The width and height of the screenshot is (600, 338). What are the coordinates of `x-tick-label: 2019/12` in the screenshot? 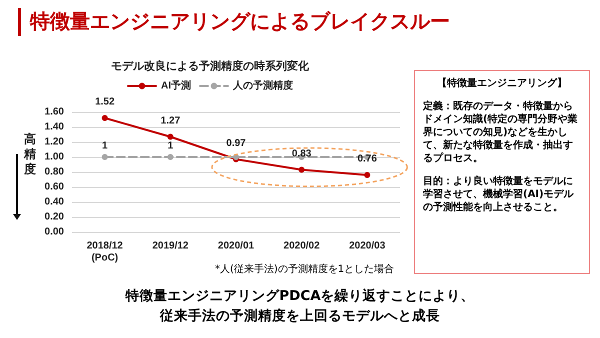 It's located at (170, 246).